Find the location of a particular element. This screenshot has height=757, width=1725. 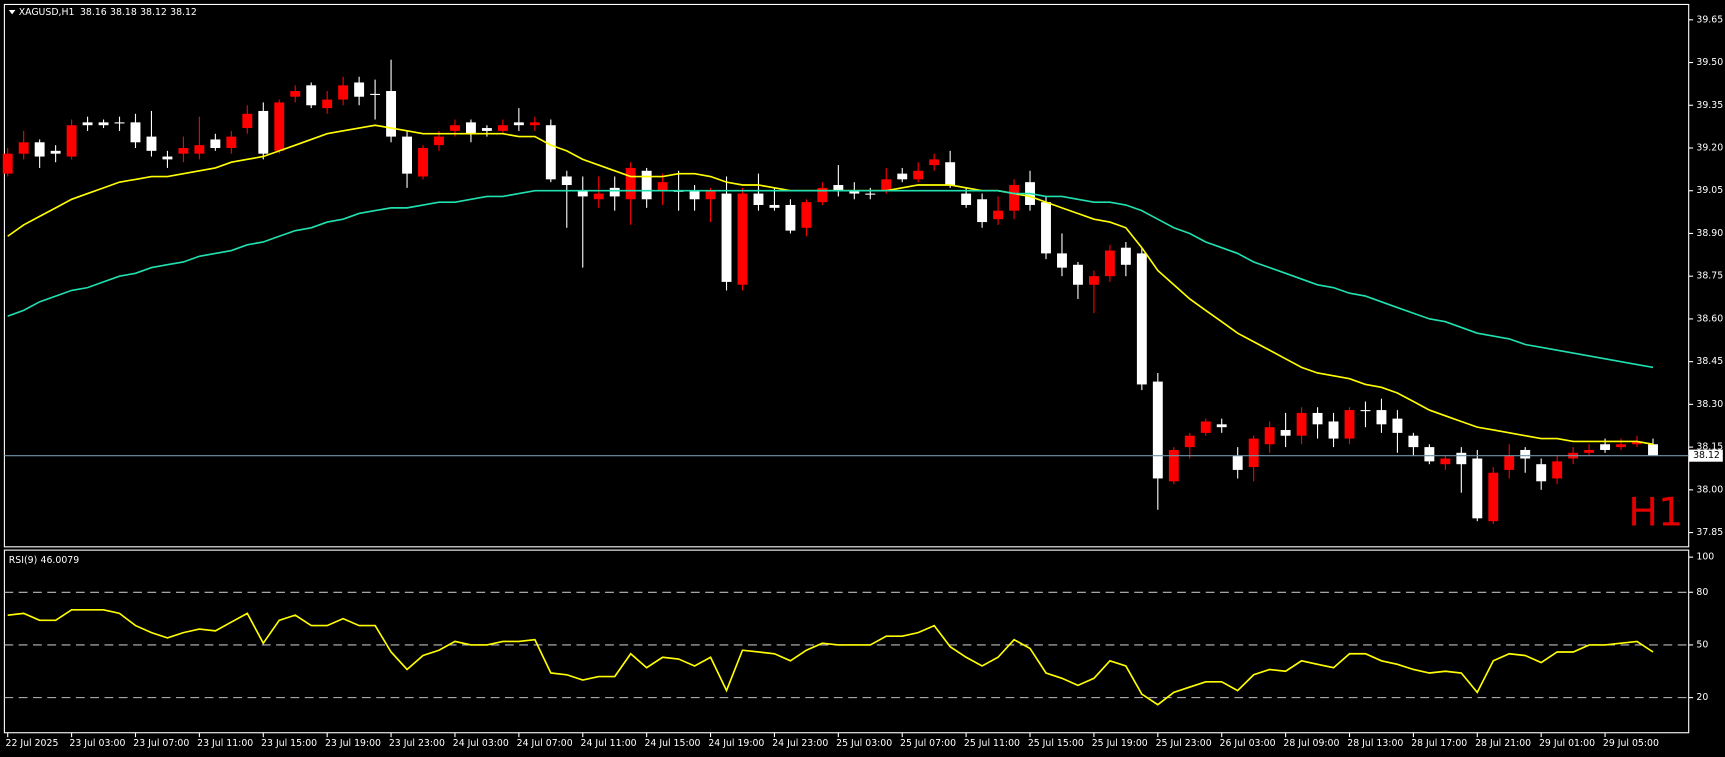

close-value: 38.12 is located at coordinates (183, 12).